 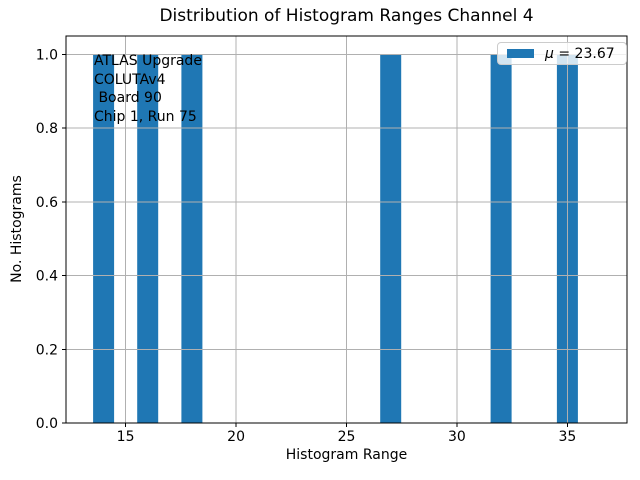 What do you see at coordinates (126, 437) in the screenshot?
I see `x-tick-label: 15` at bounding box center [126, 437].